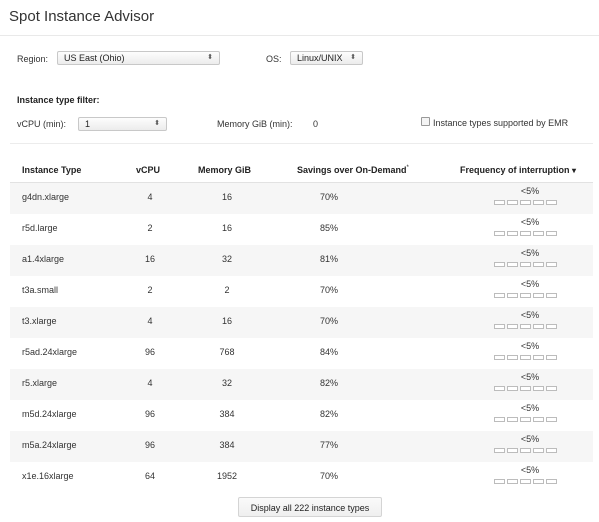  Describe the element at coordinates (320, 58) in the screenshot. I see `os-value: Linux/UNIX` at that location.